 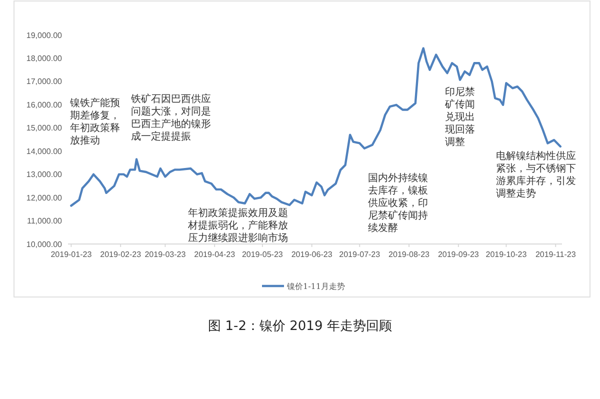 What do you see at coordinates (44, 81) in the screenshot?
I see `y-tick-label: 17,000.00` at bounding box center [44, 81].